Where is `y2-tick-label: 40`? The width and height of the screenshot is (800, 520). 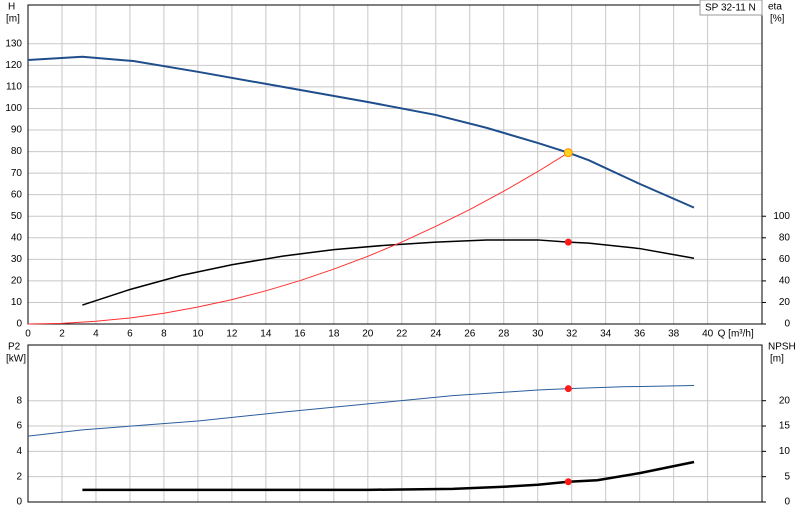 y2-tick-label: 40 is located at coordinates (785, 281).